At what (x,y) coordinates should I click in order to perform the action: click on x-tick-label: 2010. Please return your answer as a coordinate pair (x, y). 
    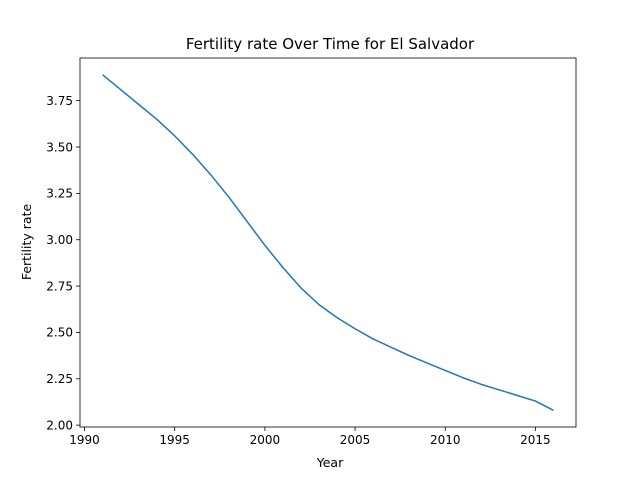
    Looking at the image, I should click on (445, 440).